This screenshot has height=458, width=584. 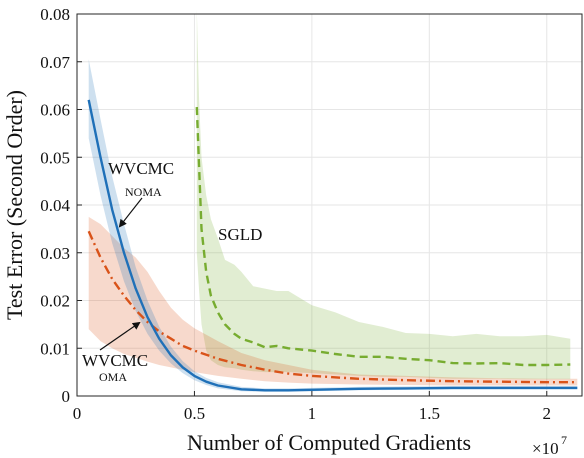 I want to click on x-axis-label: Number of Computed Gradients, so click(x=329, y=442).